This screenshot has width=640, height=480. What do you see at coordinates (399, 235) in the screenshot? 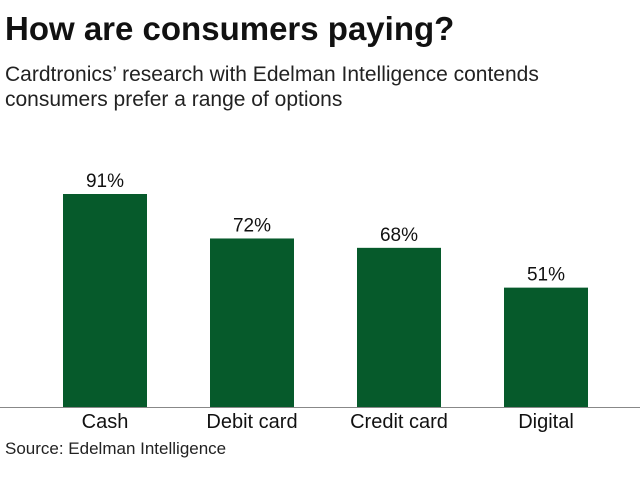
I see `data-label-credit-card: 68%` at bounding box center [399, 235].